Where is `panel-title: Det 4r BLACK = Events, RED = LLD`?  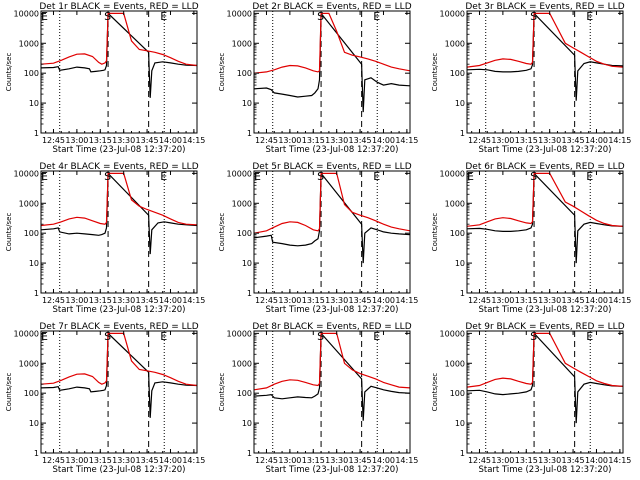
panel-title: Det 4r BLACK = Events, RED = LLD is located at coordinates (118, 167).